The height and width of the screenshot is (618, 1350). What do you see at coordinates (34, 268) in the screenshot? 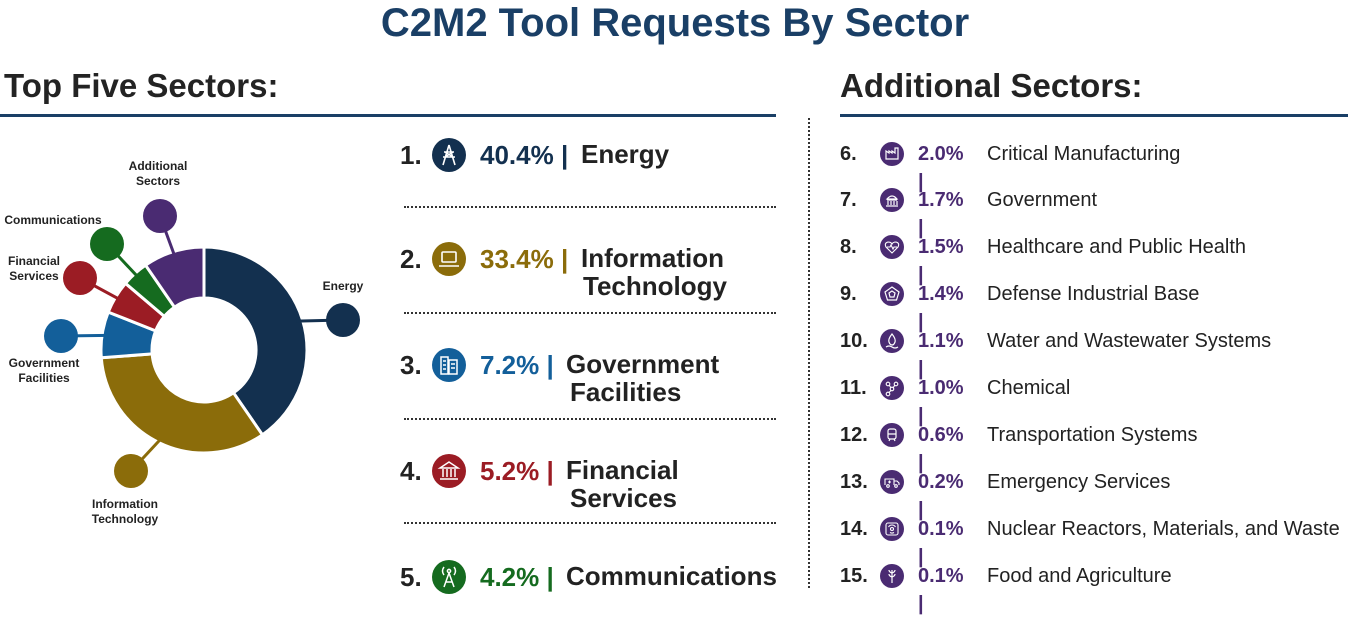
I see `slice-label: Financial Services` at bounding box center [34, 268].